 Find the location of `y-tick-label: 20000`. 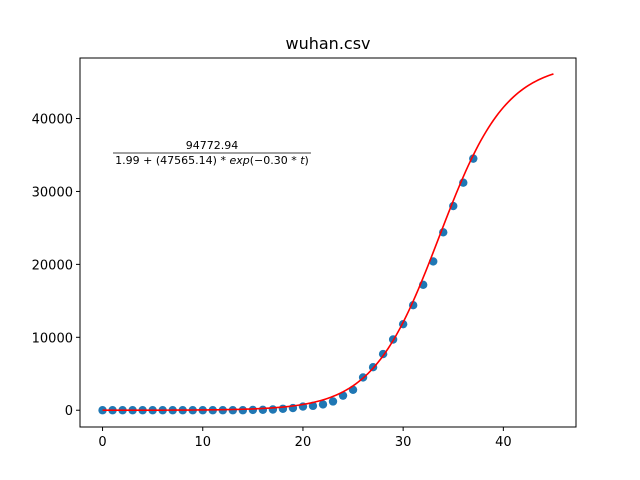

y-tick-label: 20000 is located at coordinates (52, 265).